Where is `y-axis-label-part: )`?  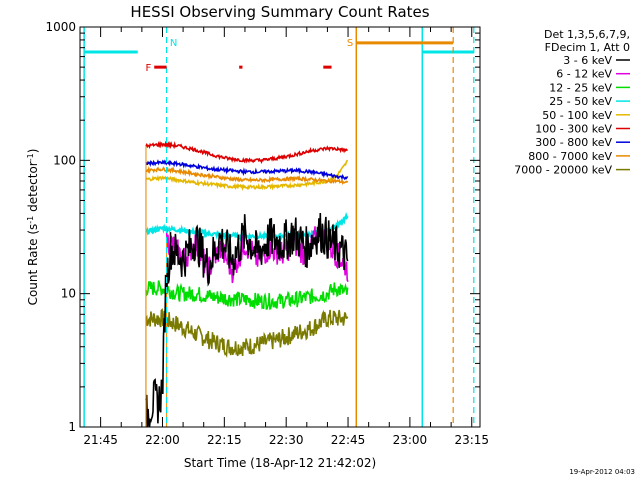 y-axis-label-part: ) is located at coordinates (33, 151).